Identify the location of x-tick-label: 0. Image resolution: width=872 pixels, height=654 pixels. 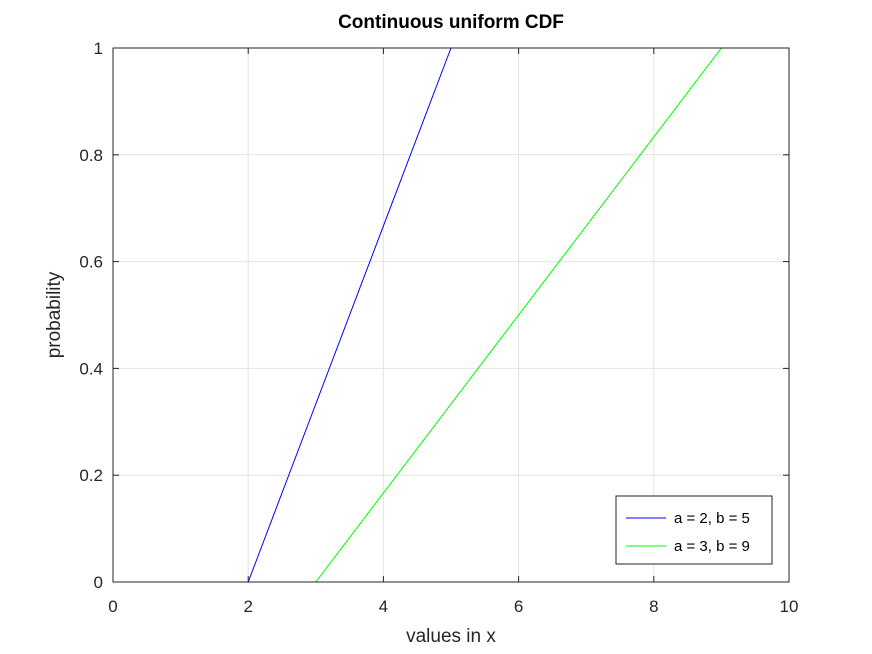
(112, 606).